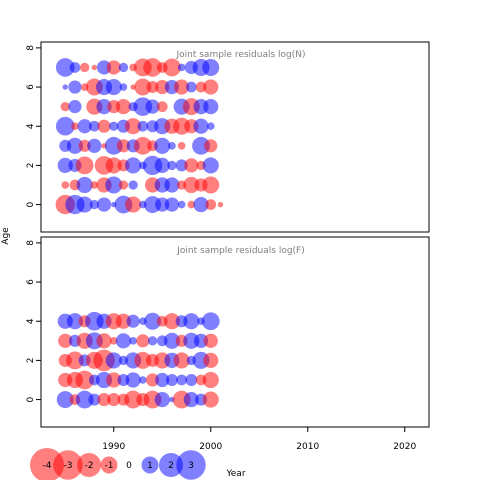 The image size is (480, 480). I want to click on legend-label: 3, so click(191, 466).